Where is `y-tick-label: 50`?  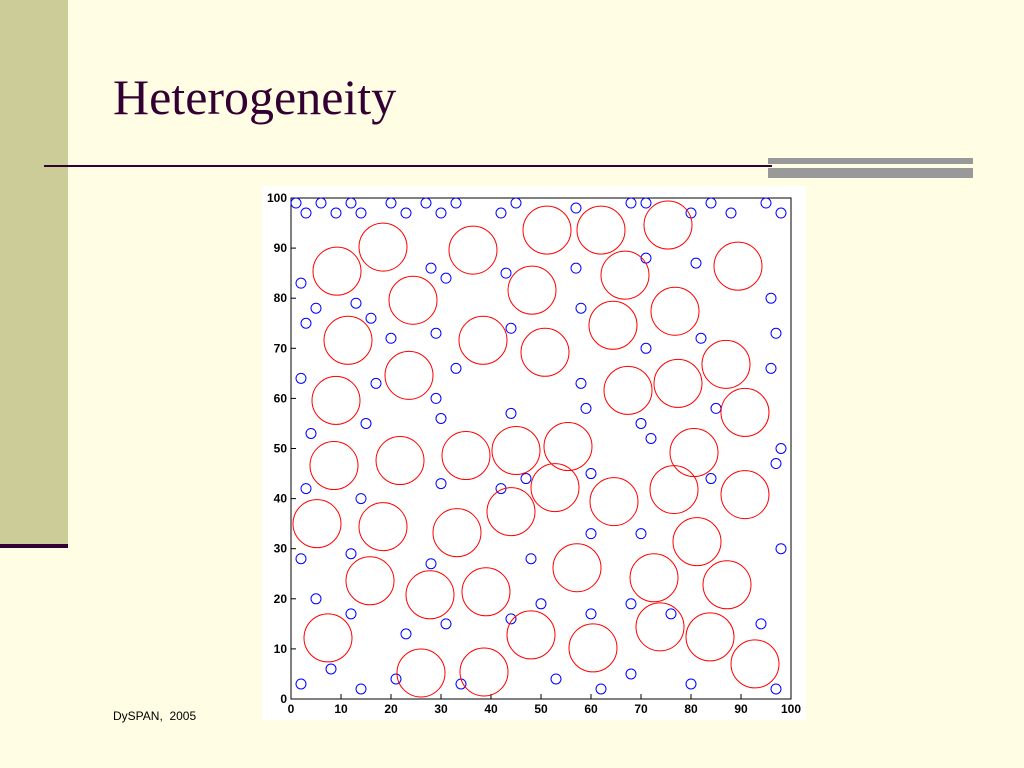 y-tick-label: 50 is located at coordinates (281, 449).